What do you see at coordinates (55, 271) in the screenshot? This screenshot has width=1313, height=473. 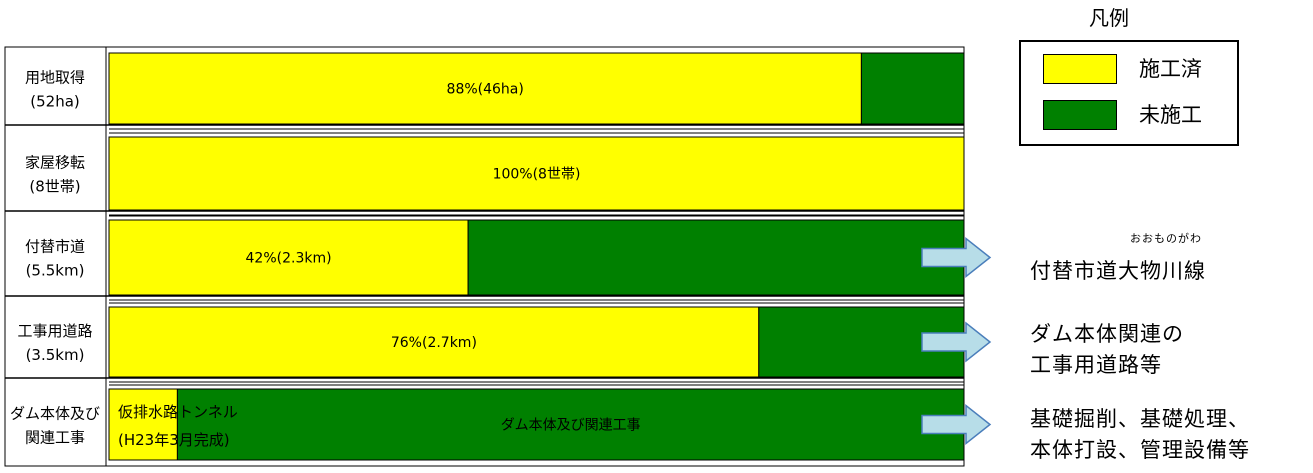 I see `category-label-row-2-line-1: (5.5km)` at bounding box center [55, 271].